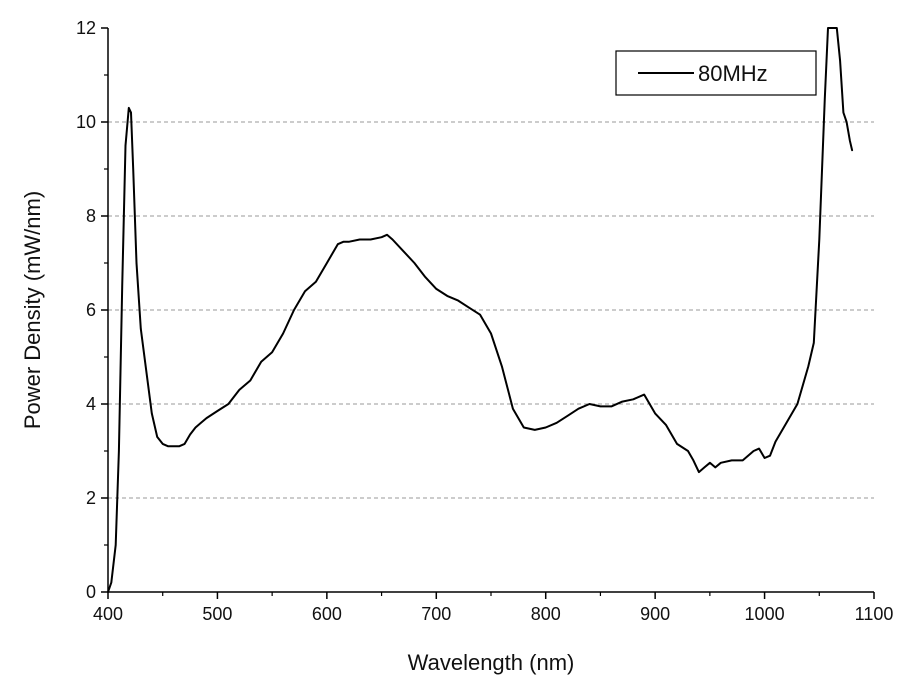 This screenshot has width=912, height=691. What do you see at coordinates (32, 310) in the screenshot?
I see `y-axis-title: Power Density (mW/nm)` at bounding box center [32, 310].